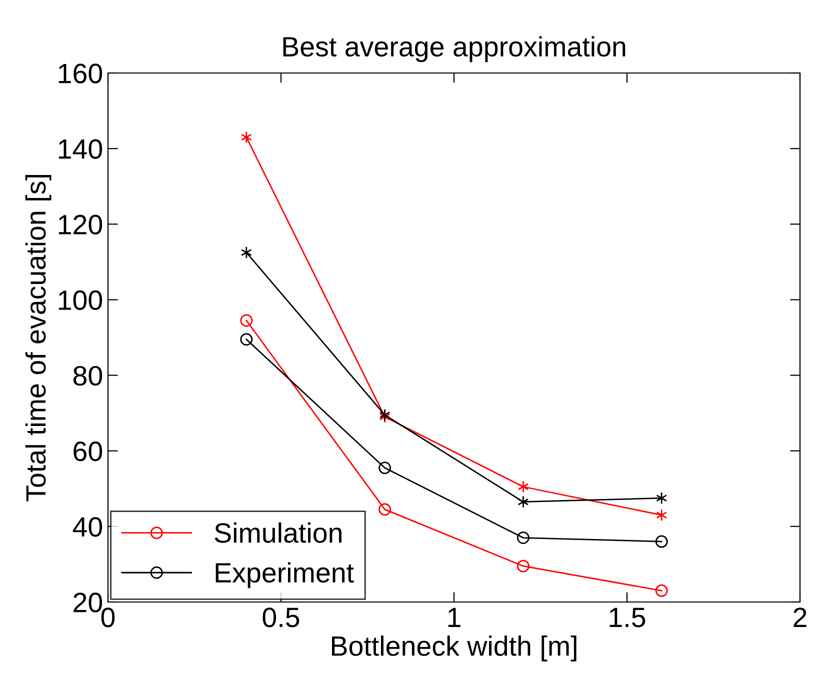 This screenshot has height=675, width=814. Describe the element at coordinates (88, 602) in the screenshot. I see `y-tick-label: 20` at that location.